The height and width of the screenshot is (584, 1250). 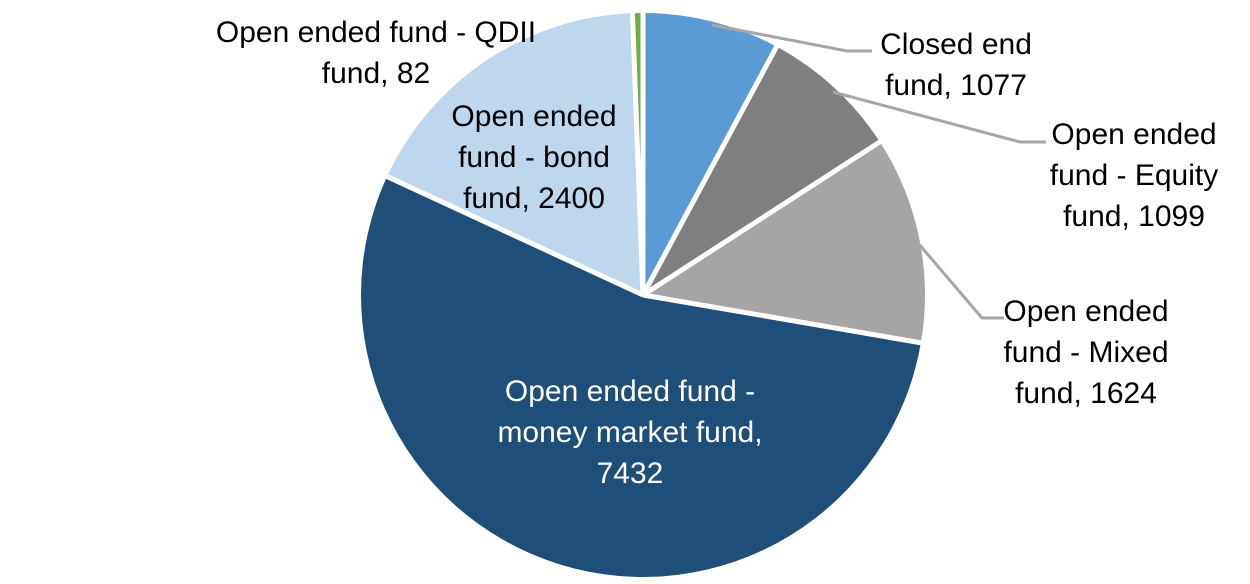 I want to click on data-label-closed-end-fund: Closed end fund, 1077, so click(x=956, y=65).